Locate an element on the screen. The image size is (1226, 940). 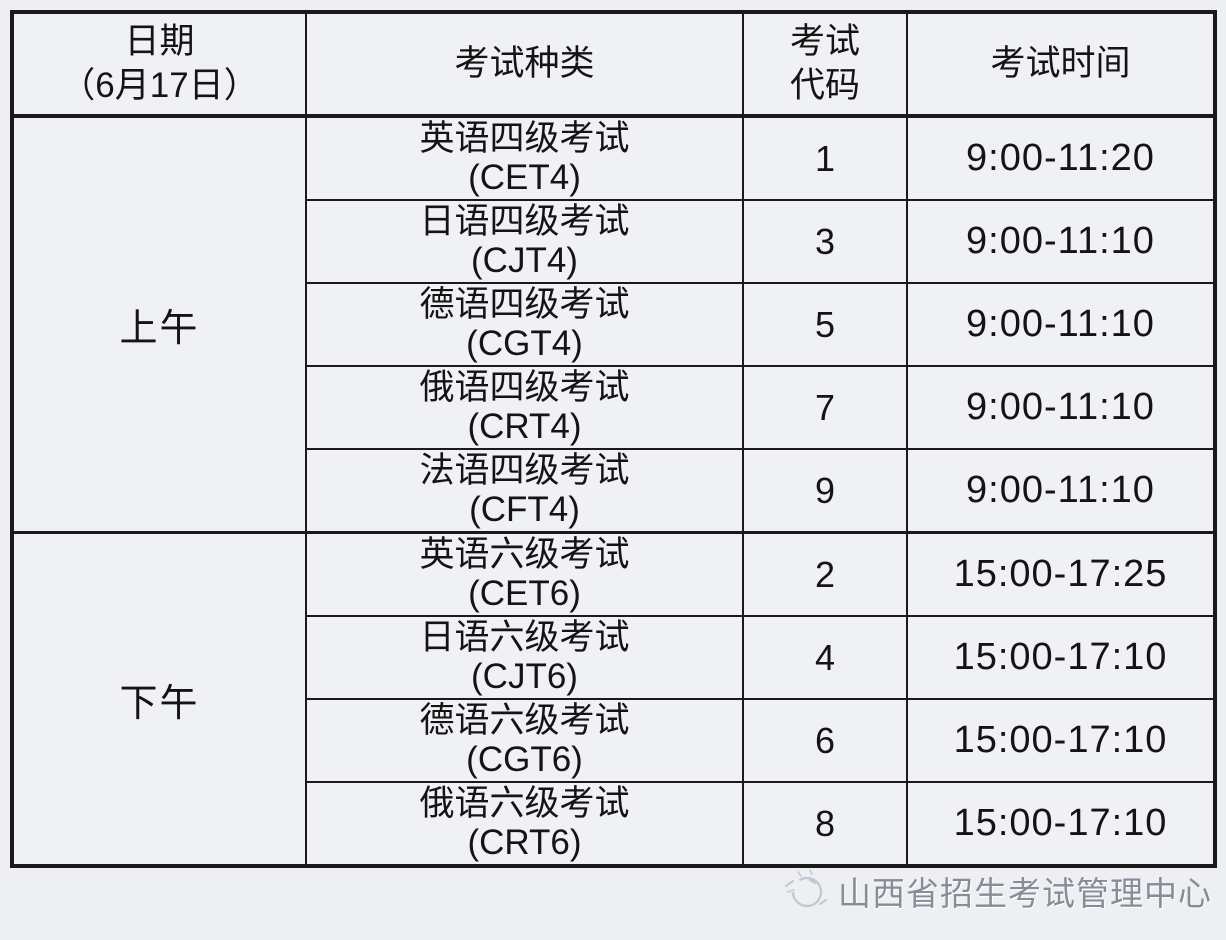
exam-type-cell: 日语六级考试 (CJT6) is located at coordinates (524, 657).